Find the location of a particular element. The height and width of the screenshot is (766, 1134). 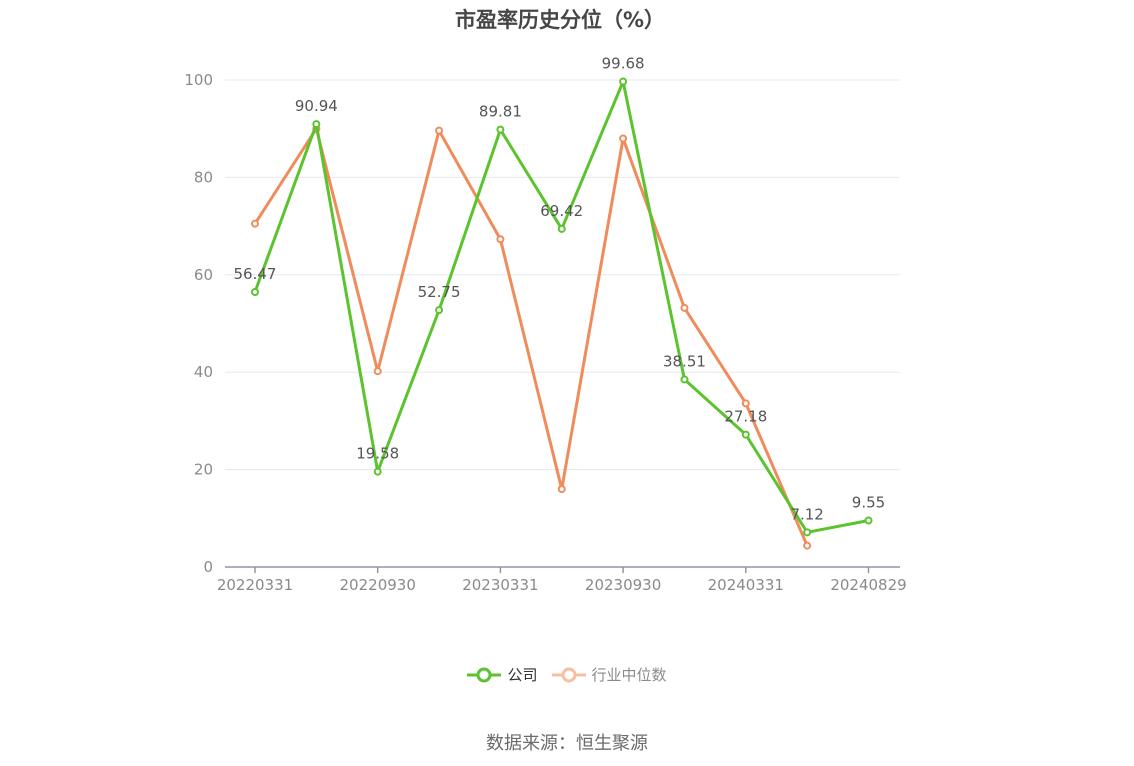

y-tick-label: 100 is located at coordinates (198, 80).